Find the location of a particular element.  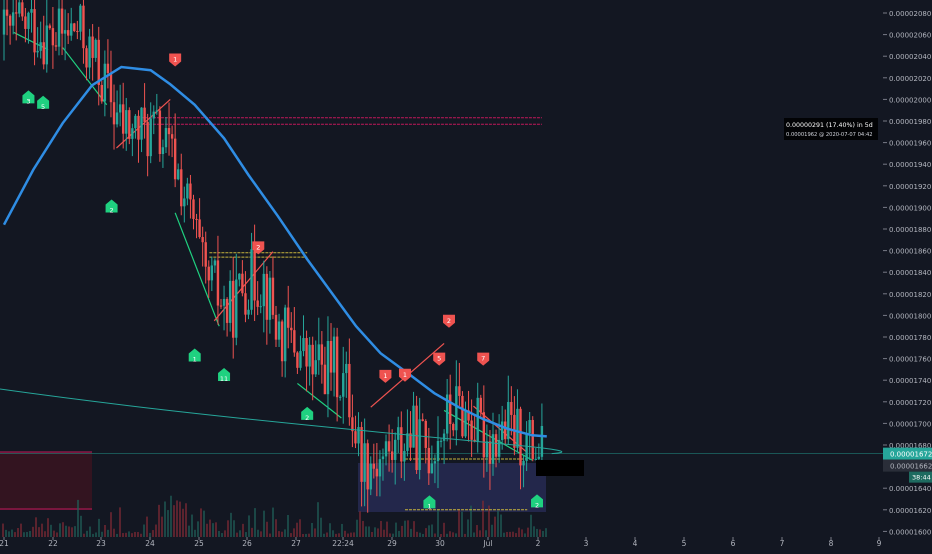

sell-signal-count: 2 is located at coordinates (449, 321).